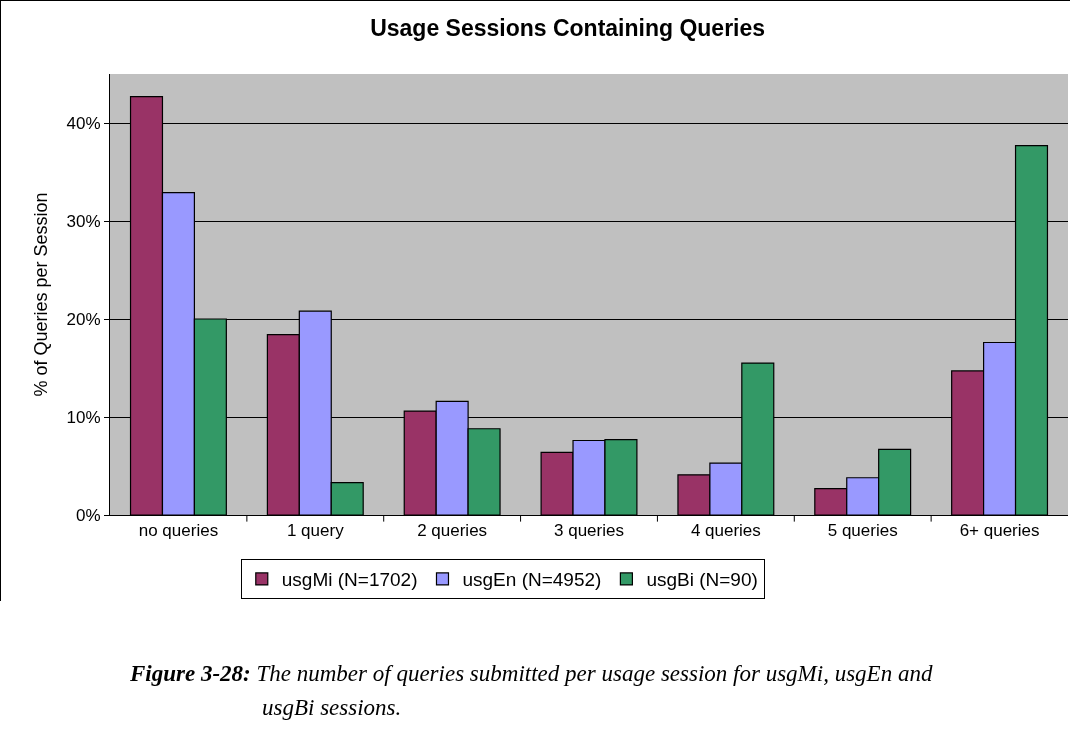 Image resolution: width=1071 pixels, height=740 pixels. What do you see at coordinates (725, 531) in the screenshot?
I see `x-tick-label: 4 queries` at bounding box center [725, 531].